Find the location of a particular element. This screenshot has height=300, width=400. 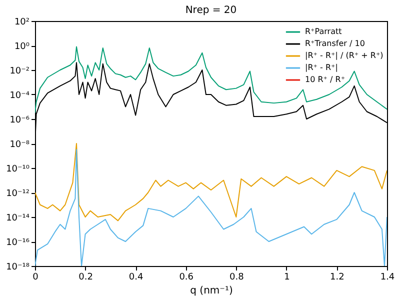

x-tick-label: 0.2 is located at coordinates (85, 277).